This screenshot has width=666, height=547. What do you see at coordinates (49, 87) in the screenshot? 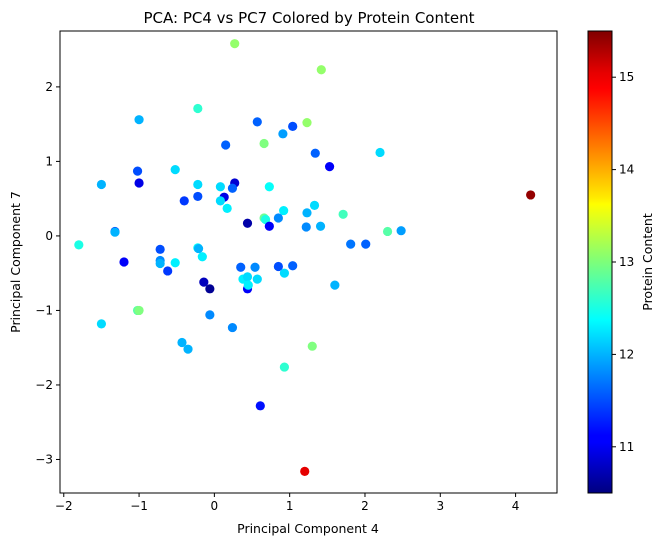
I see `y-tick-label: 2` at bounding box center [49, 87].